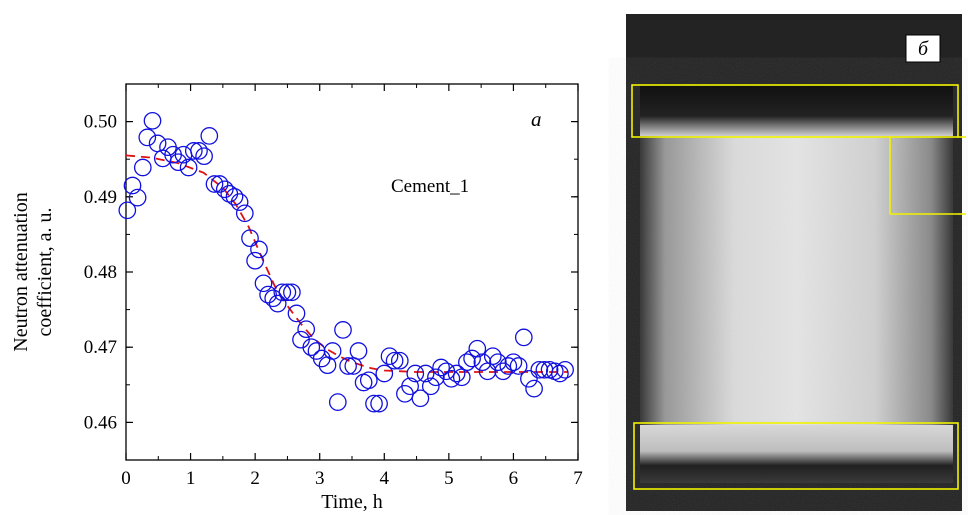 This screenshot has height=515, width=968. I want to click on sample-top-shadow, so click(796, 111).